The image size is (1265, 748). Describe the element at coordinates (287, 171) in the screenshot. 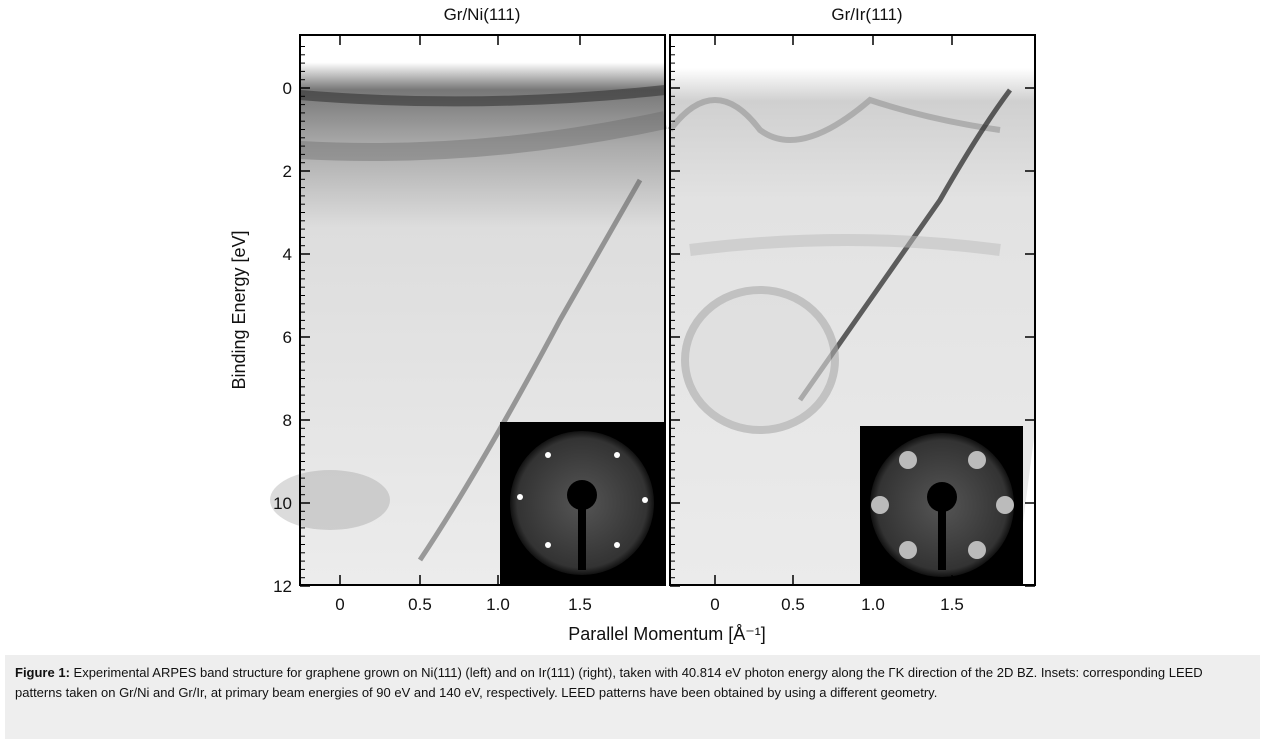

I see `y-tick-label: 2` at that location.